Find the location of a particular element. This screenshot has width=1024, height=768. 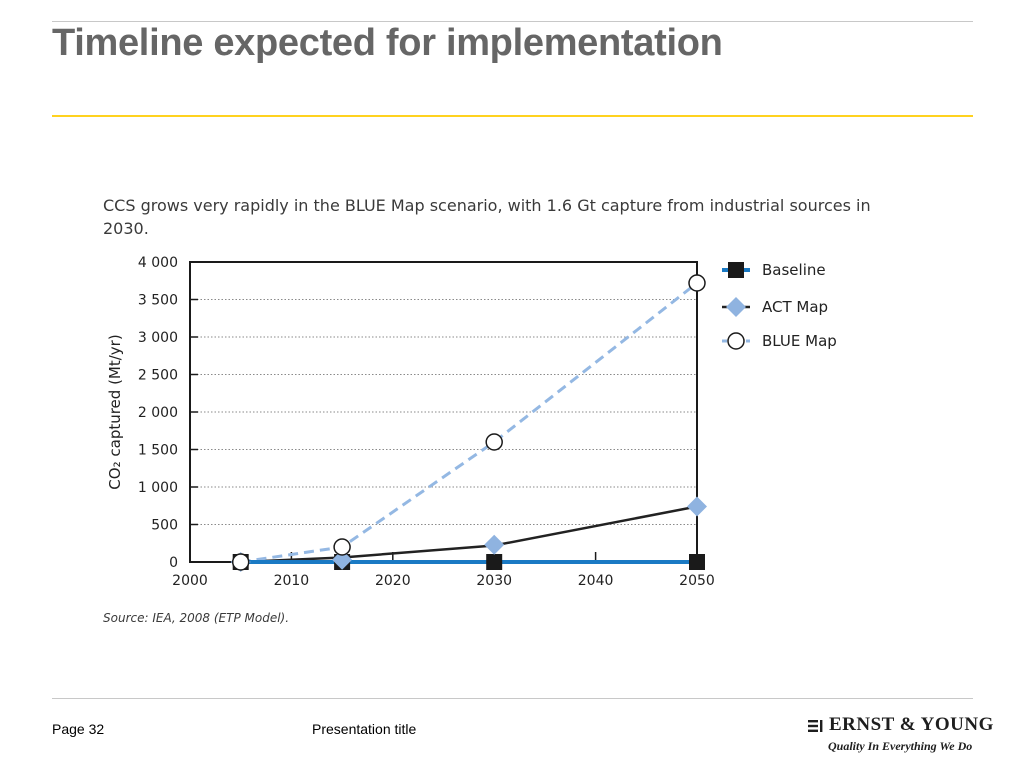

y-tick-label: 2 500 is located at coordinates (158, 376).